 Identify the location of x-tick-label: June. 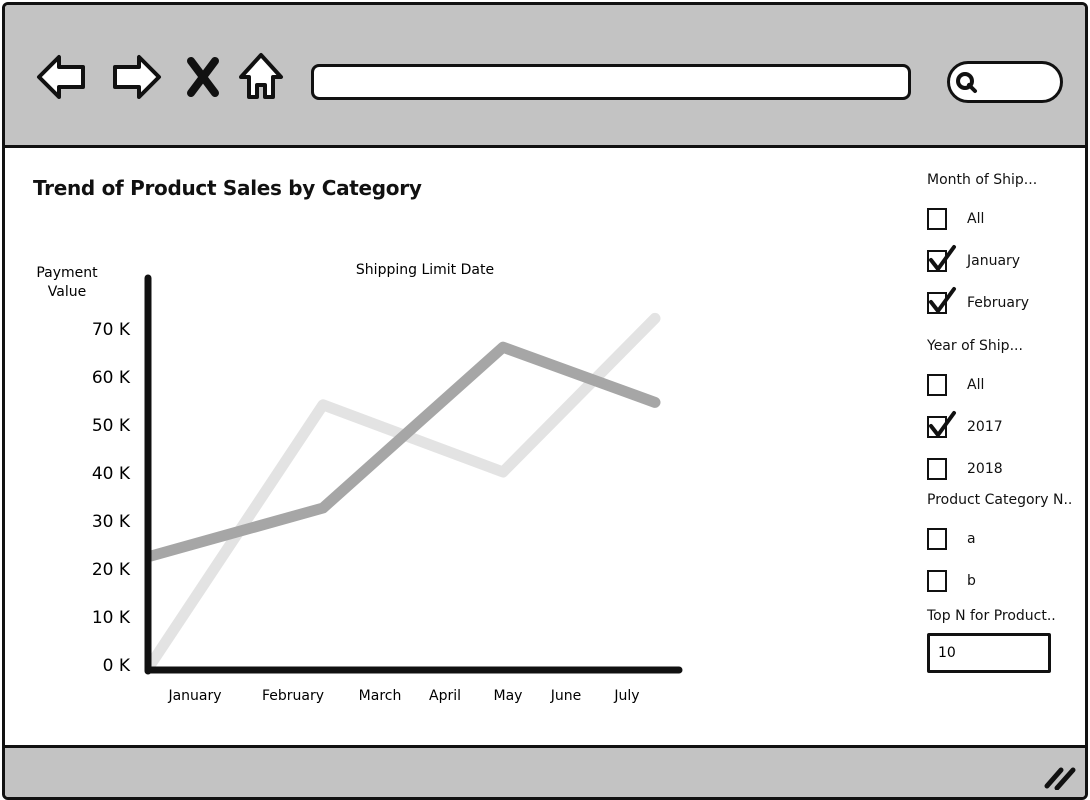
(566, 696).